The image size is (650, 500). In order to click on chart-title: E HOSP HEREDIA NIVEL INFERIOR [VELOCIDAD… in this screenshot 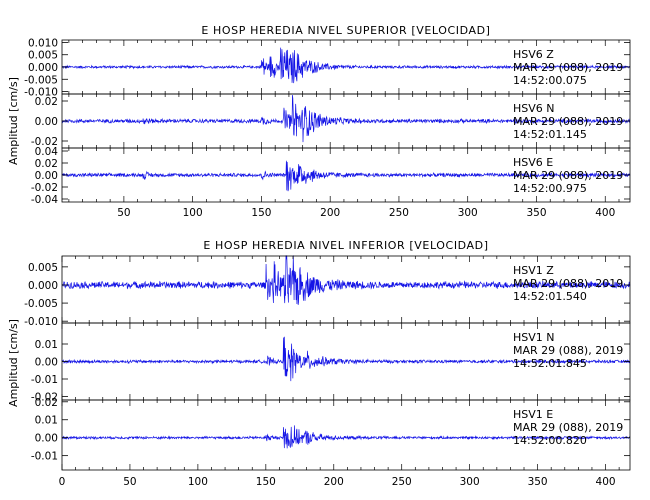, I will do `click(345, 245)`.